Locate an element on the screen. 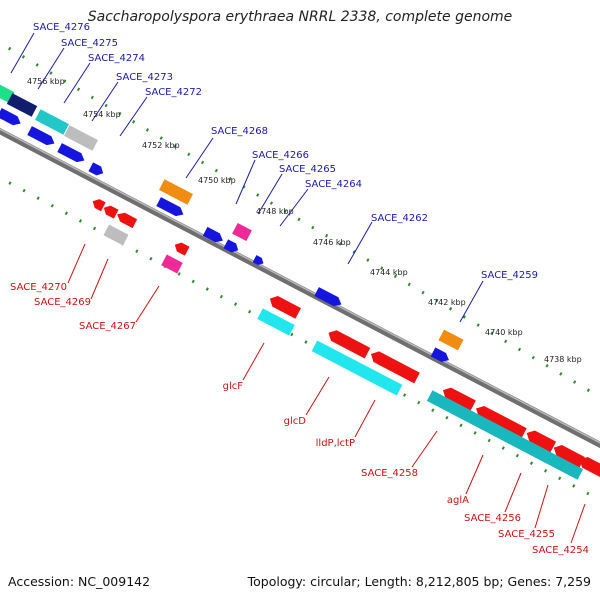 The image size is (600, 600). gene-label-lower: SACE_4267 is located at coordinates (107, 326).